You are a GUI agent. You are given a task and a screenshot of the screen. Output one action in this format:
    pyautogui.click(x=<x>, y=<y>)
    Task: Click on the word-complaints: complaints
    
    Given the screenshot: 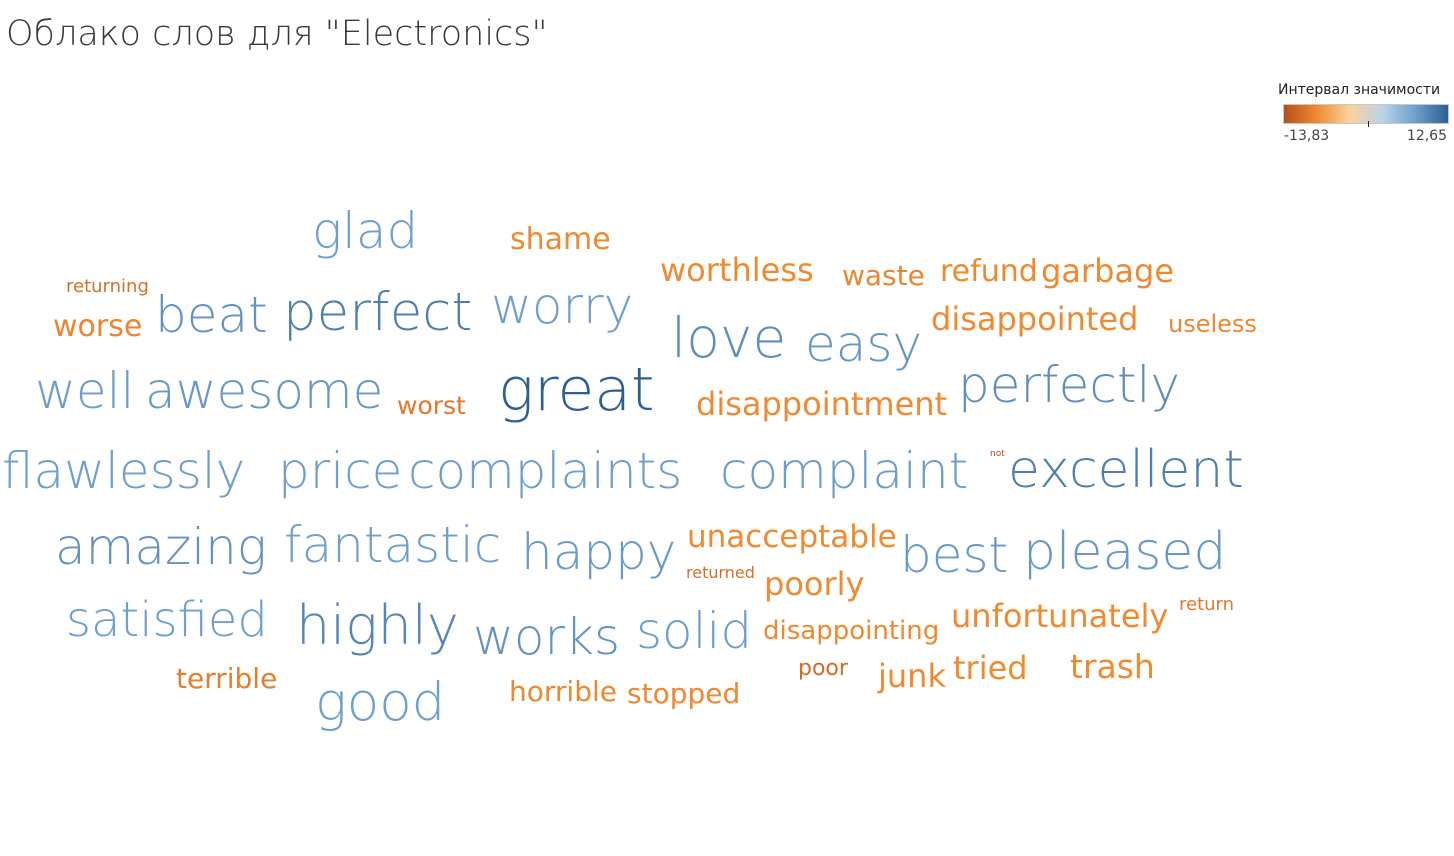 What is the action you would take?
    pyautogui.click(x=545, y=471)
    